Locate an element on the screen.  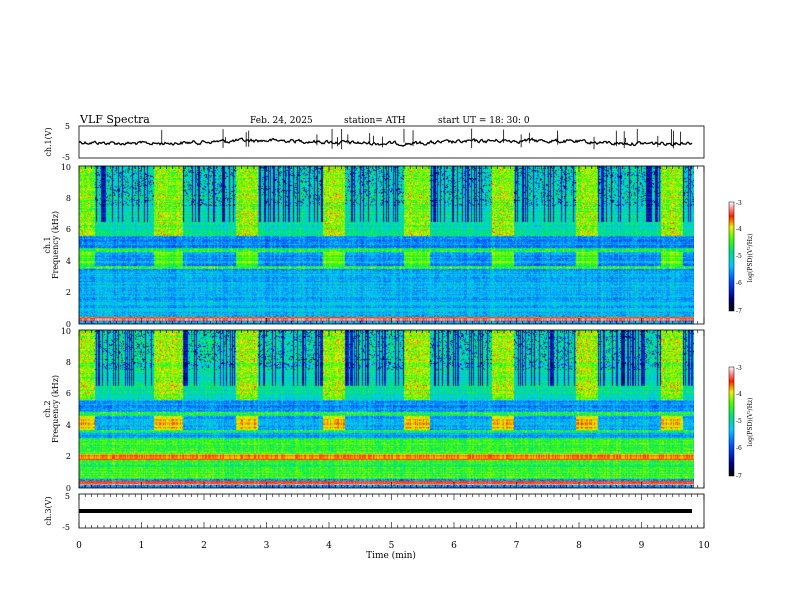
ch1-cbar-tick-m5: -5 is located at coordinates (739, 256).